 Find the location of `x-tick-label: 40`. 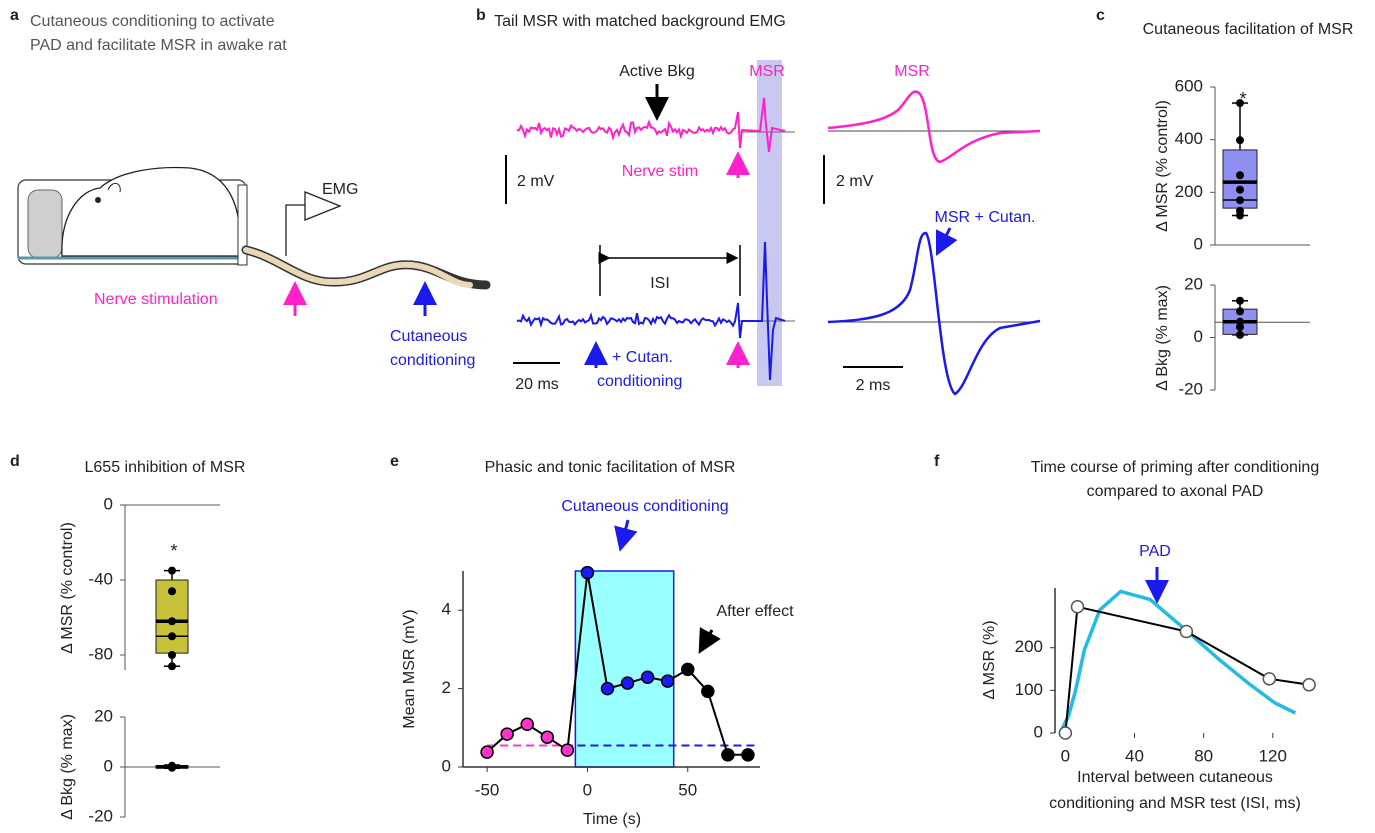

x-tick-label: 40 is located at coordinates (1134, 755).